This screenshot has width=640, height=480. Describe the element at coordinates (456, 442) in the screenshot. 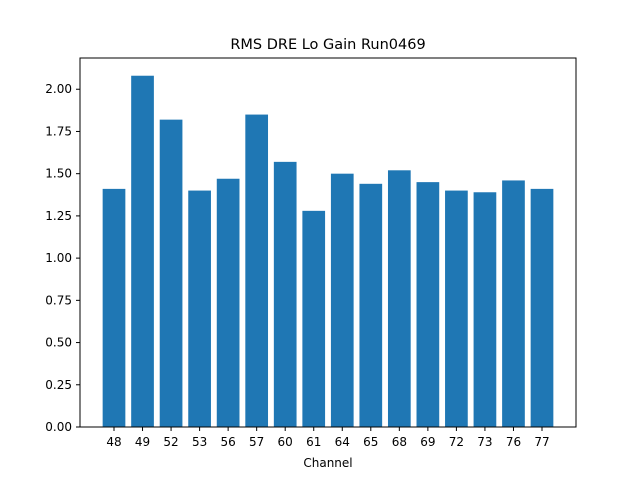

I see `x-tick-label: 72` at that location.